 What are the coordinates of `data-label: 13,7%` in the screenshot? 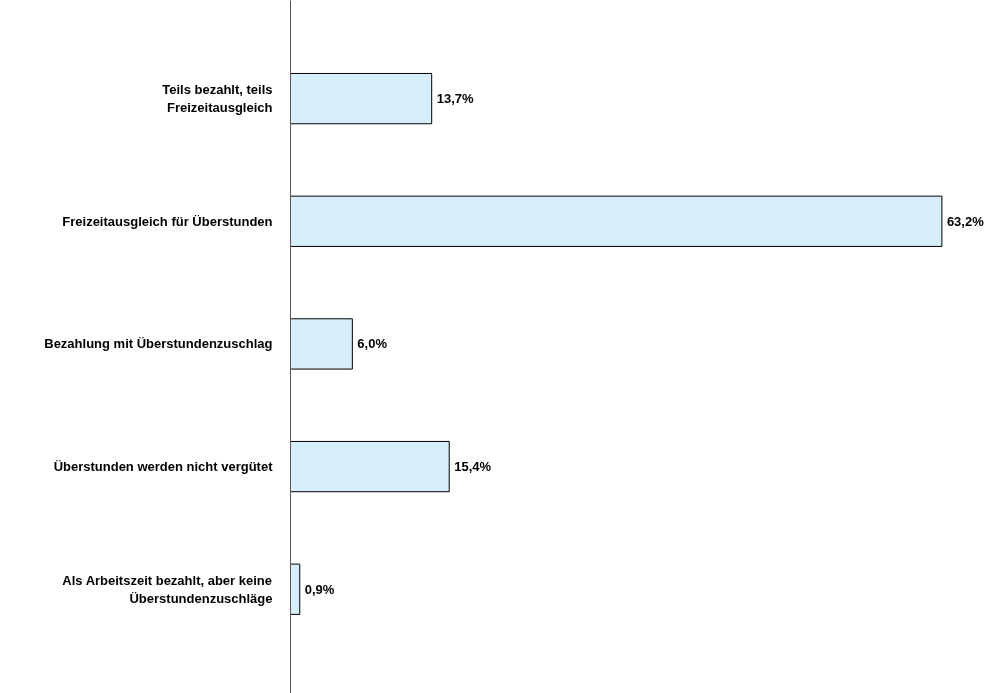 It's located at (455, 99).